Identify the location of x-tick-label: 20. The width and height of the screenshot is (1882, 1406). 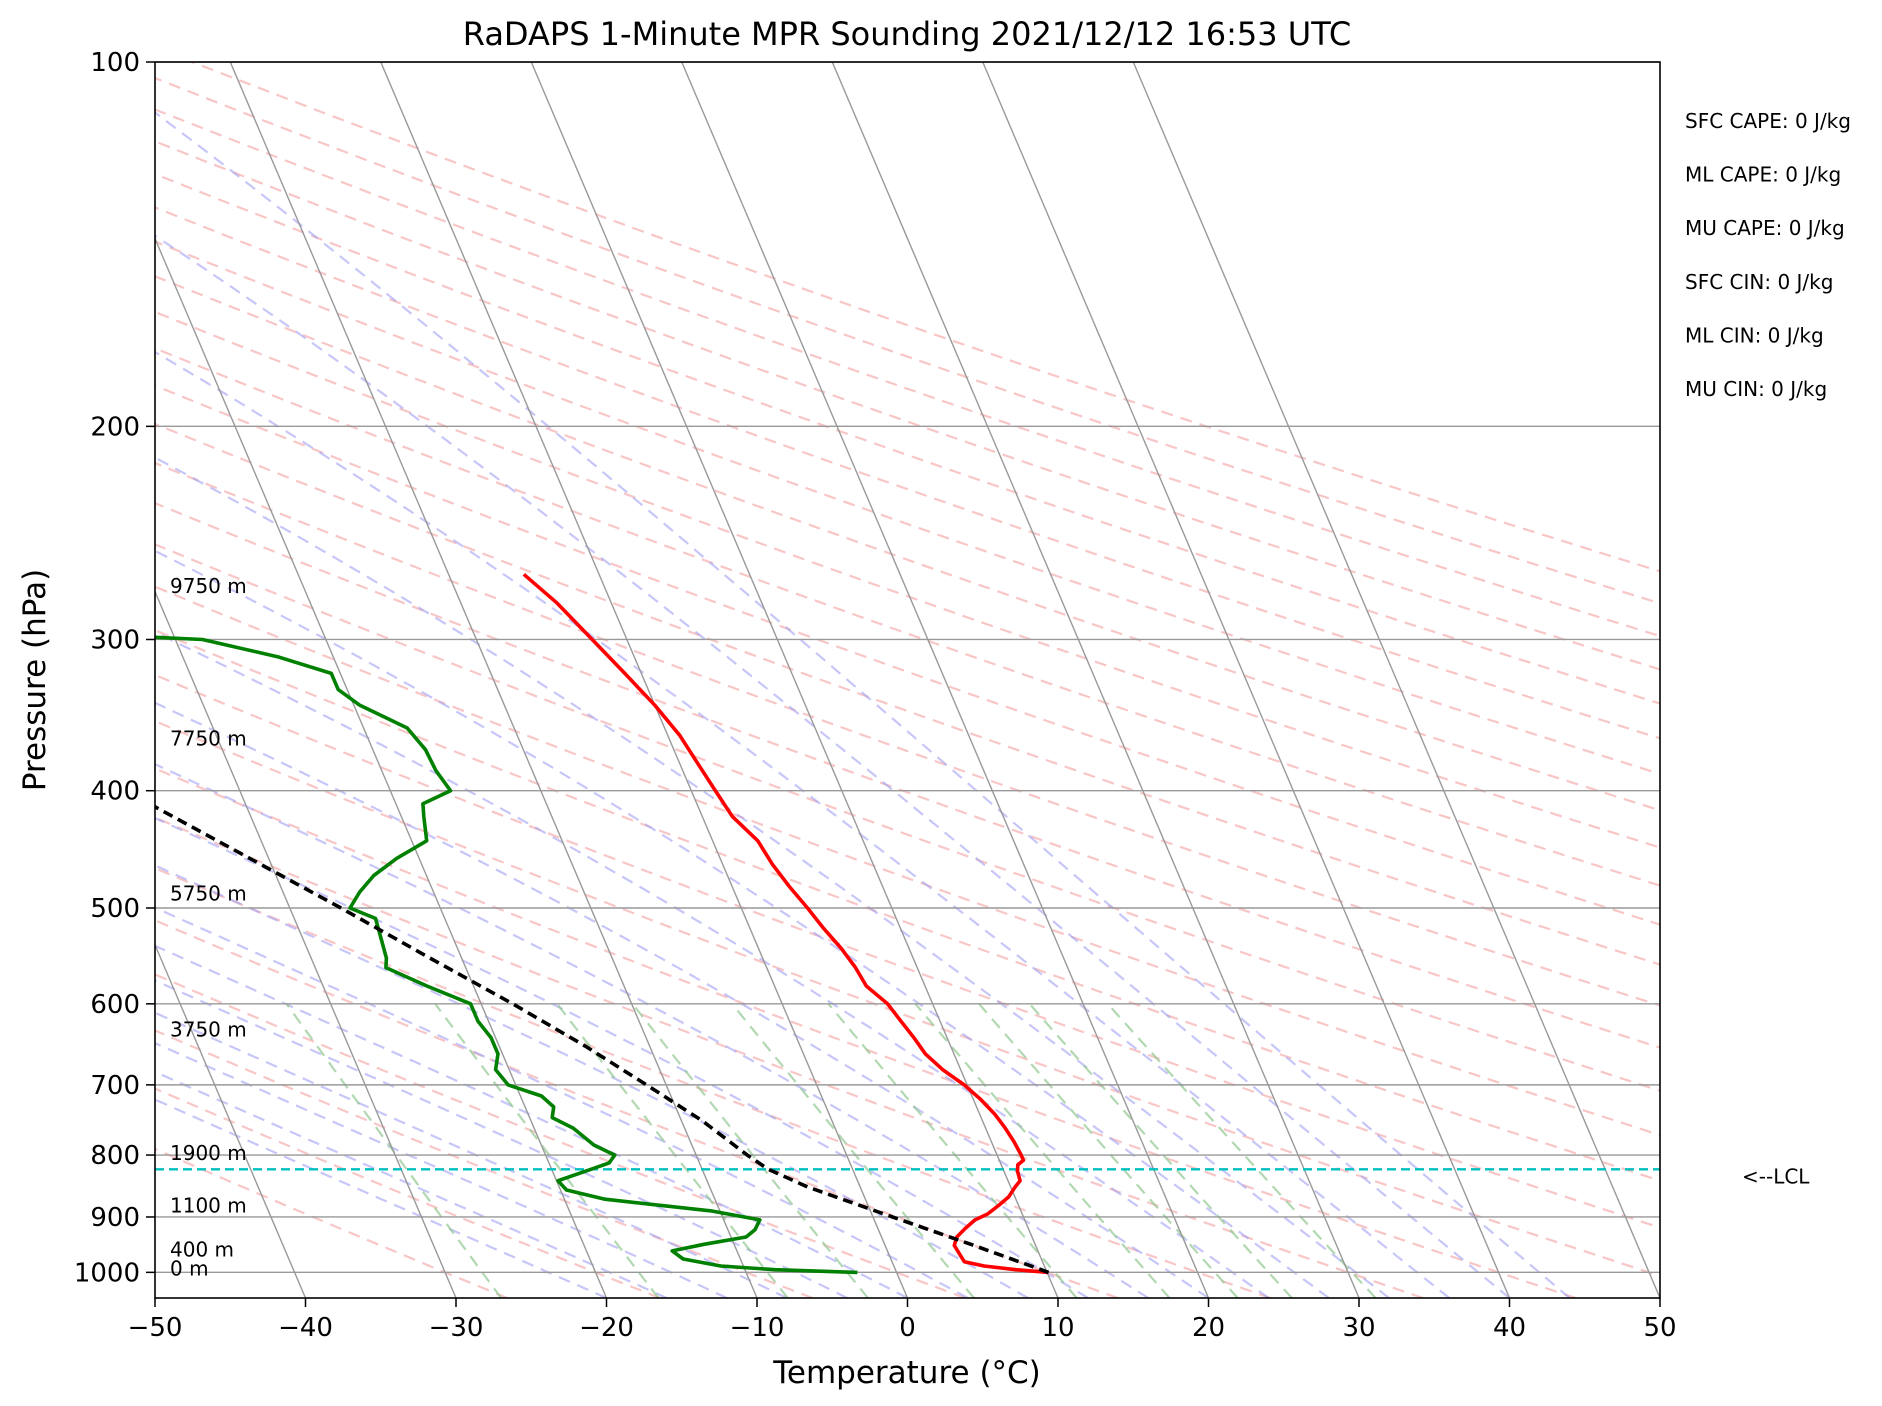
(1208, 1328).